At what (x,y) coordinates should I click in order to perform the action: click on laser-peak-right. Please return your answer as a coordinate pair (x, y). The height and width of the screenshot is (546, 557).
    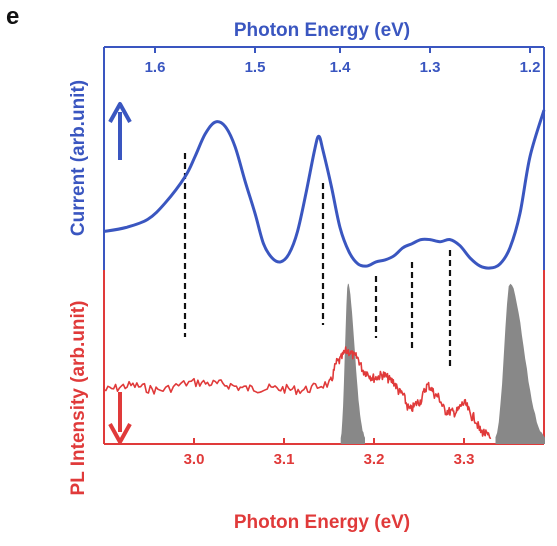
    Looking at the image, I should click on (520, 363).